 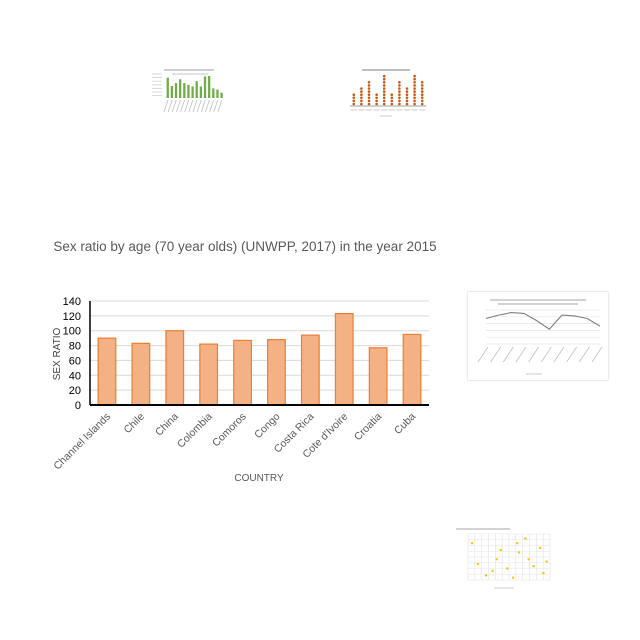 I want to click on thumbnail-dot-column-chart, so click(x=387, y=94).